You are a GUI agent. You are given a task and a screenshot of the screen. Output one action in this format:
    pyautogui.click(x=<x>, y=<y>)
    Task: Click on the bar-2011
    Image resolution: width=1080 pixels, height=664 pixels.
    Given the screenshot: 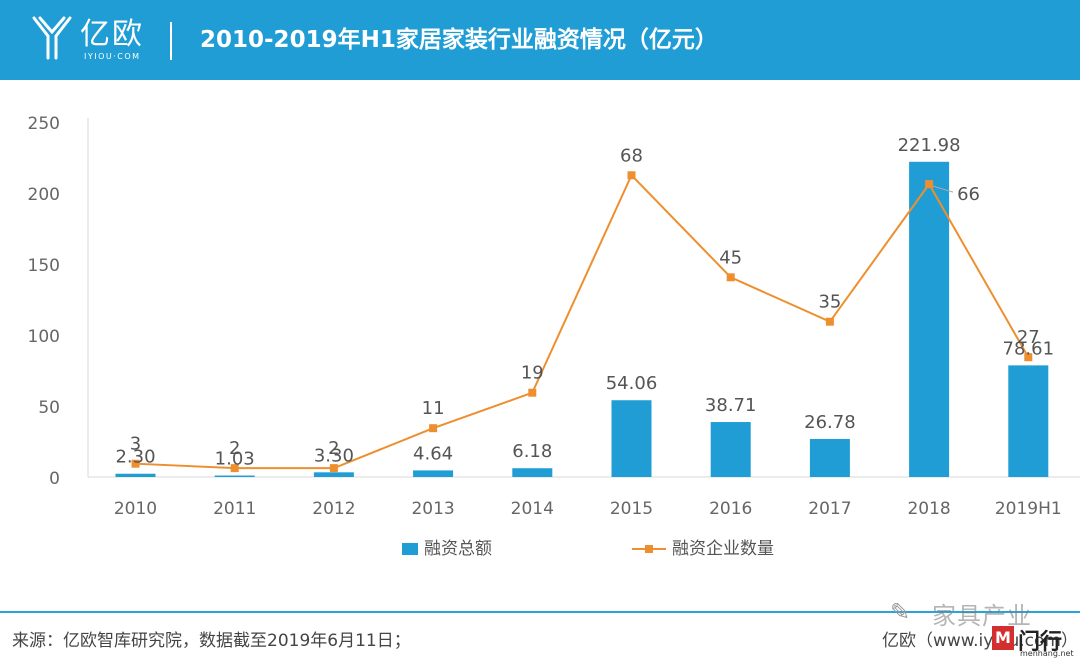 What is the action you would take?
    pyautogui.click(x=234, y=476)
    